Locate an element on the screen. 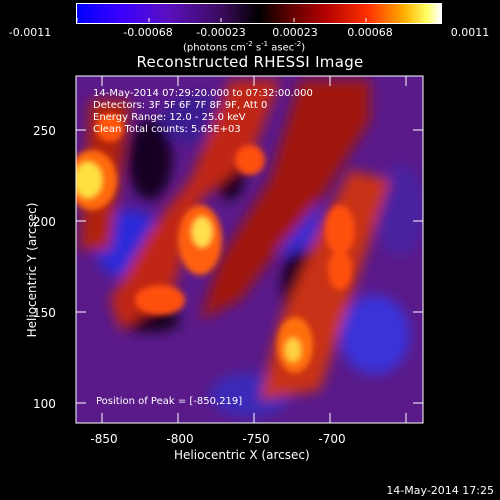 The image size is (500, 500). info-energy-range: Energy Range: 12.0 - 25.0 keV is located at coordinates (169, 117).